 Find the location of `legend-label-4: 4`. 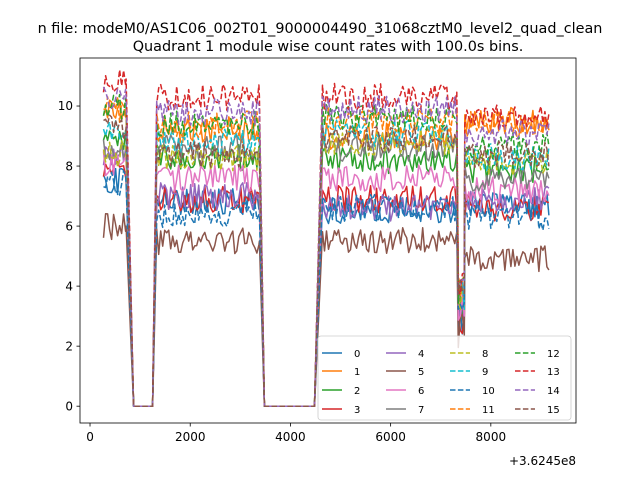

legend-label-4: 4 is located at coordinates (421, 354).